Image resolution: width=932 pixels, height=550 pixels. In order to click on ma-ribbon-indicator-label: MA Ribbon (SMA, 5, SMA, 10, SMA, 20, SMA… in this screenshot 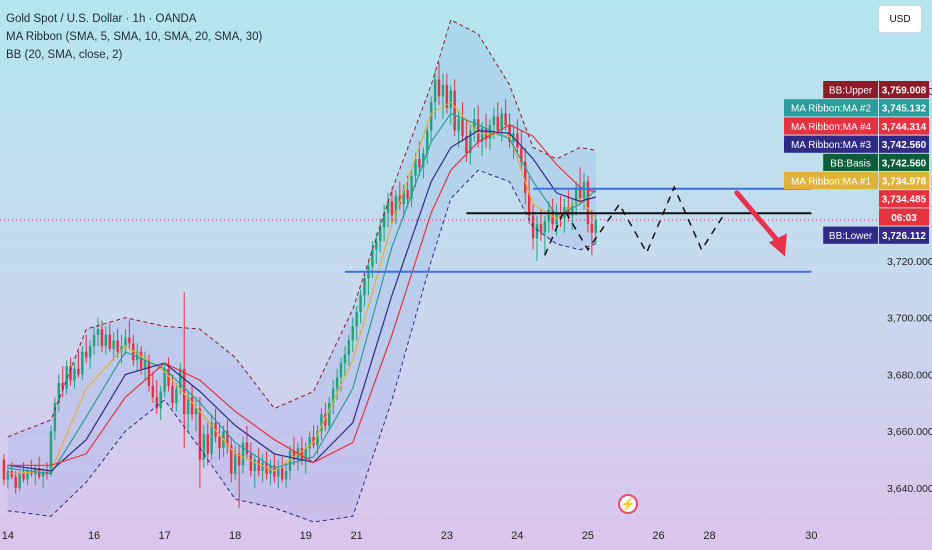, I will do `click(134, 37)`.